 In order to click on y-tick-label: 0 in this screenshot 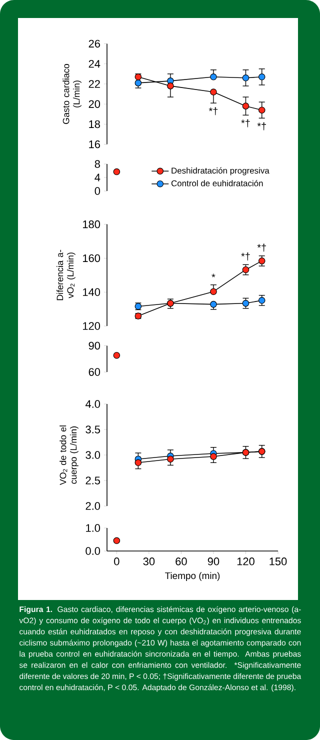, I will do `click(97, 191)`.